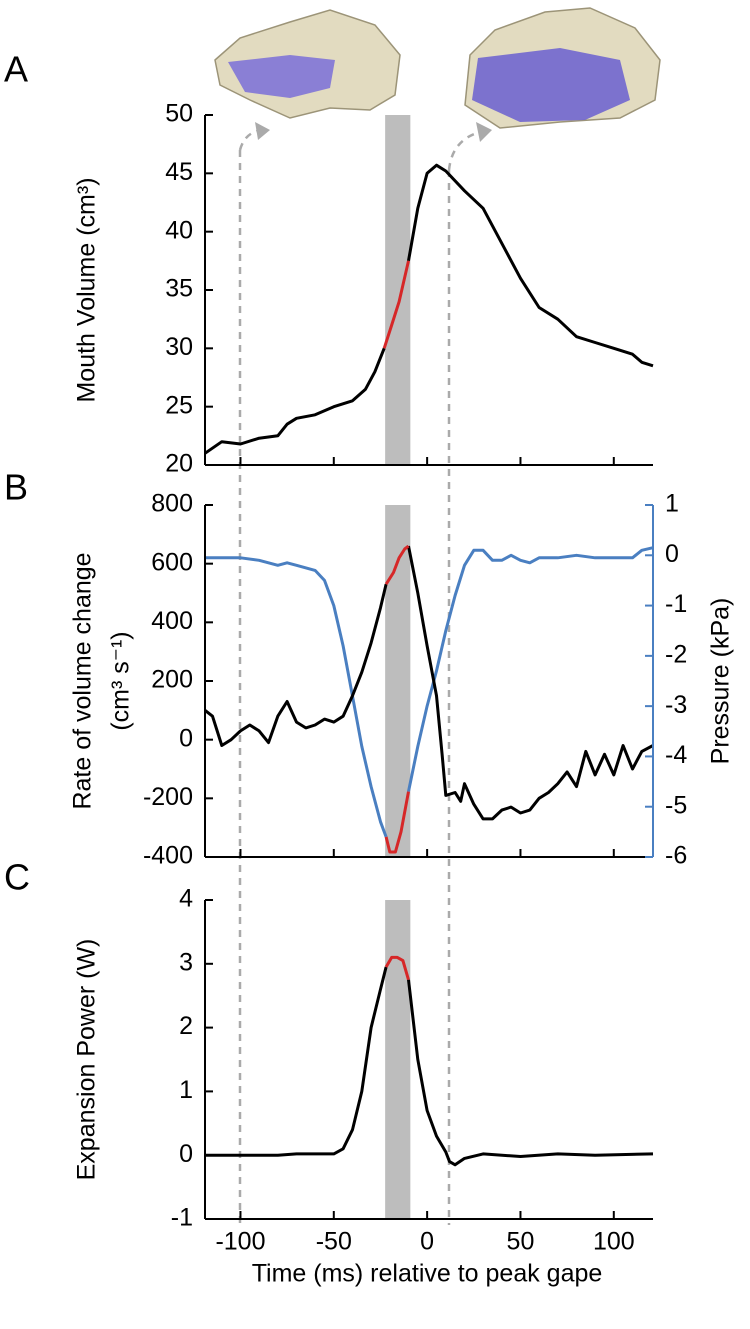  Describe the element at coordinates (172, 680) in the screenshot. I see `y-tick-label: 200` at that location.